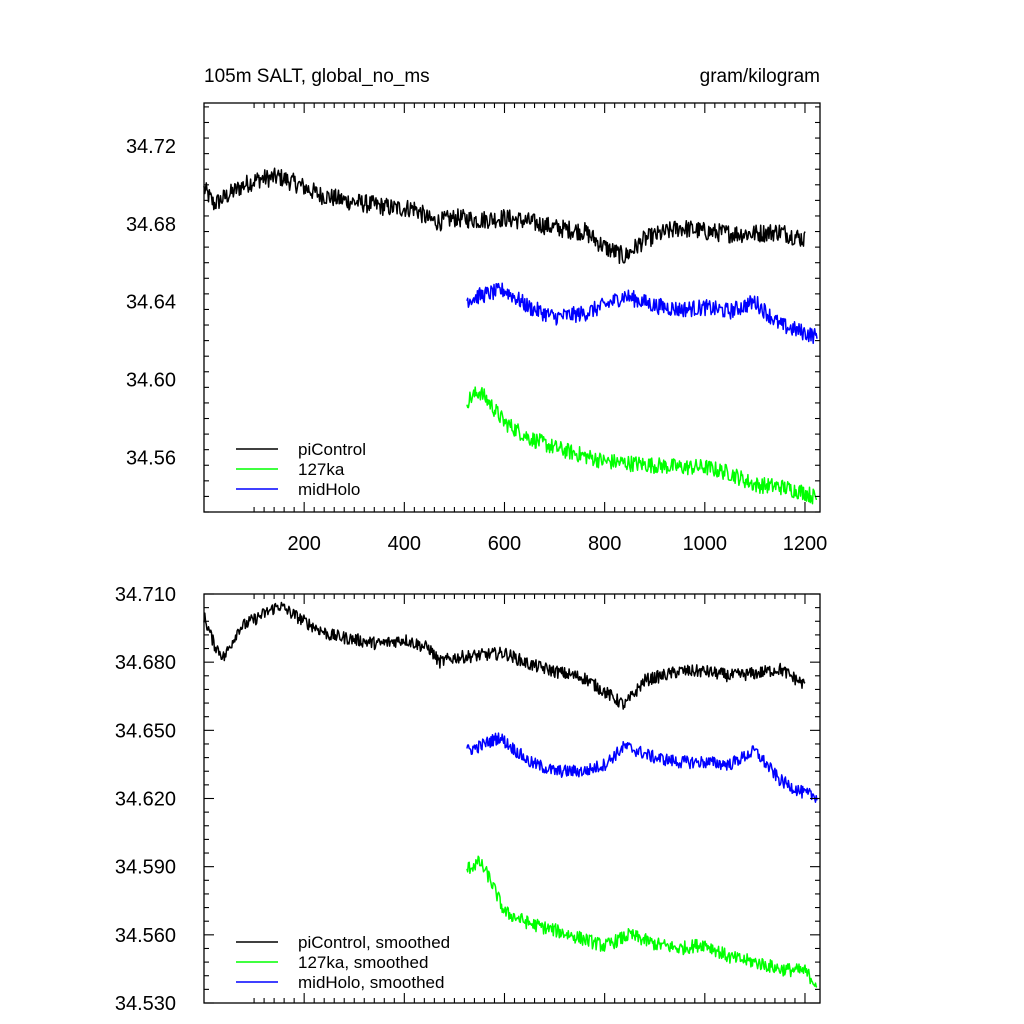 This screenshot has width=1024, height=1024. What do you see at coordinates (151, 458) in the screenshot?
I see `y-tick-label: 34.56` at bounding box center [151, 458].